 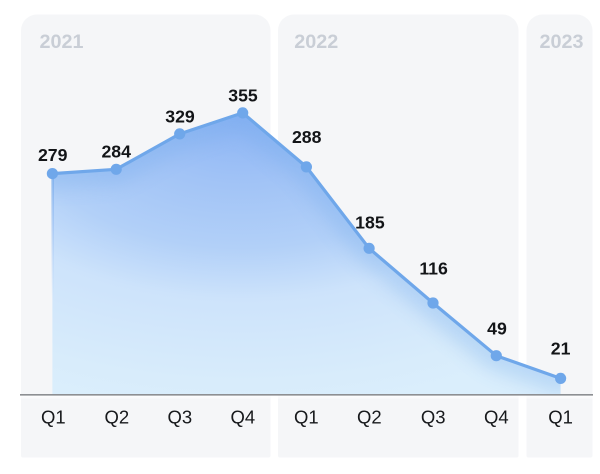 What do you see at coordinates (116, 151) in the screenshot?
I see `svg-text: 284` at bounding box center [116, 151].